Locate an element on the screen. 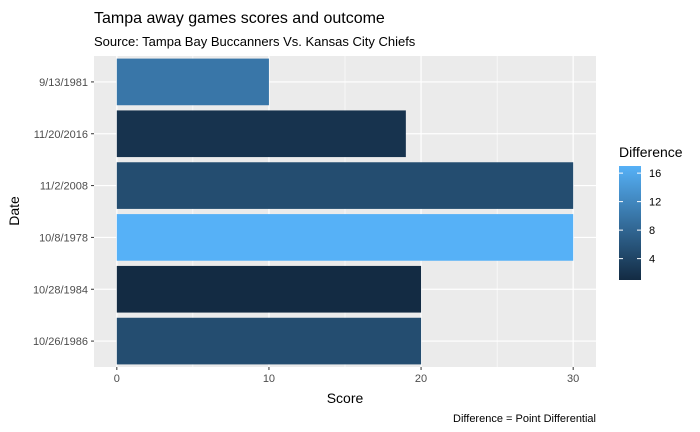 This screenshot has width=700, height=432. chart-title: Tampa away games scores and outcome is located at coordinates (239, 18).